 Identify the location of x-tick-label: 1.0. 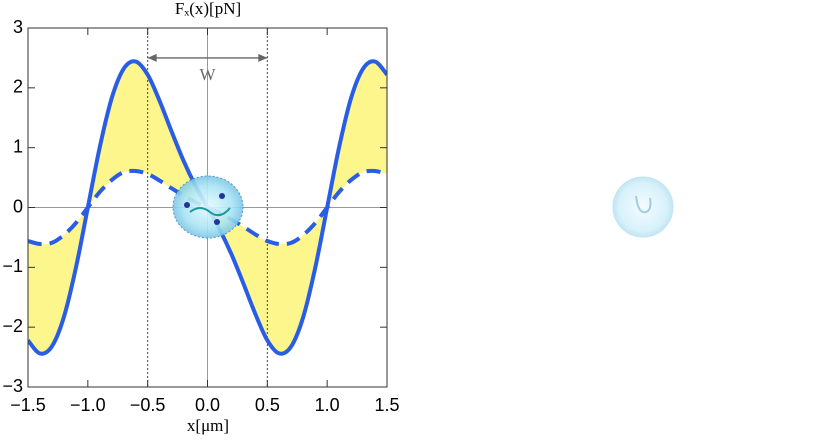
(327, 405).